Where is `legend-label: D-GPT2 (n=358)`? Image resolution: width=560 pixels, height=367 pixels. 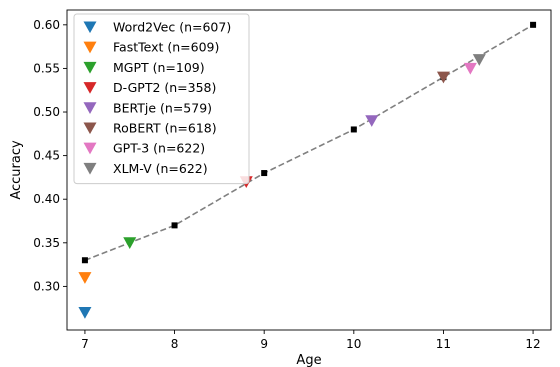
legend-label: D-GPT2 (n=358) is located at coordinates (164, 87).